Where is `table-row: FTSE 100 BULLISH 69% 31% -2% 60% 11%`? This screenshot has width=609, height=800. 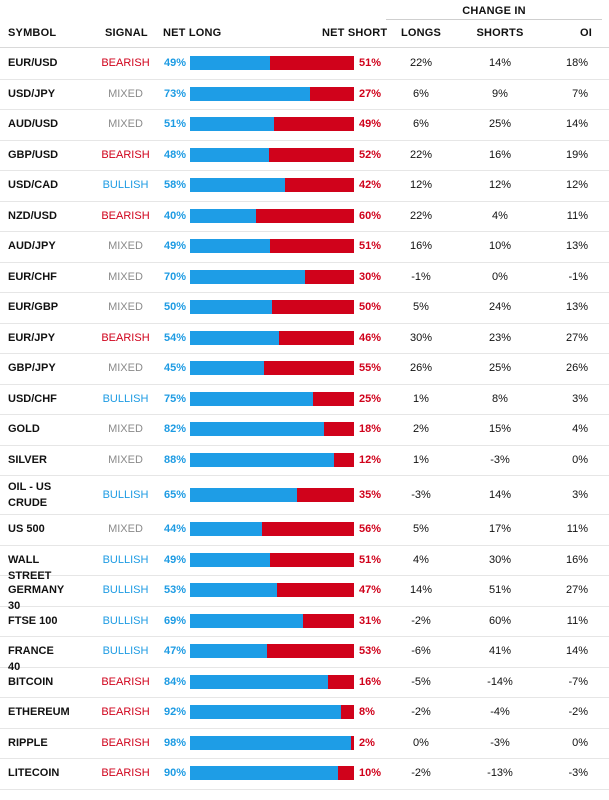 table-row: FTSE 100 BULLISH 69% 31% -2% 60% 11% is located at coordinates (304, 621).